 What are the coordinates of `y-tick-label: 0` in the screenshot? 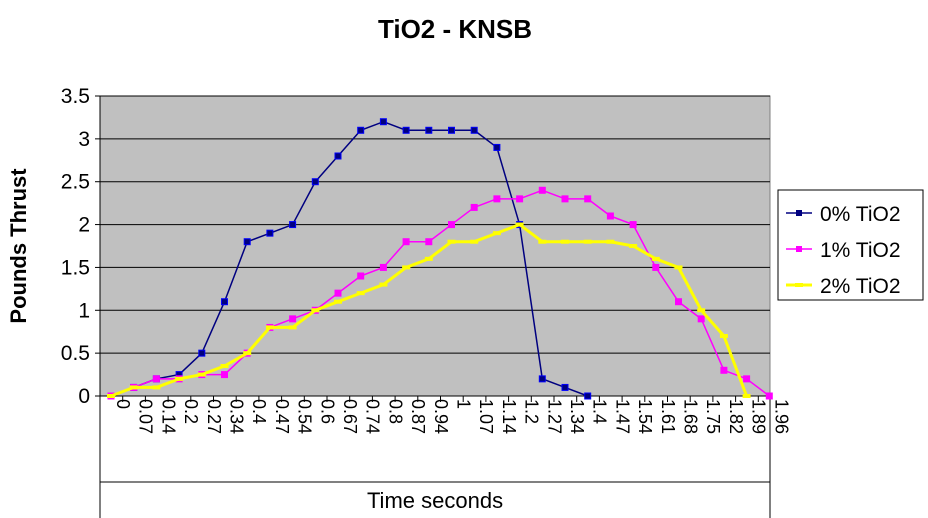 It's located at (84, 396).